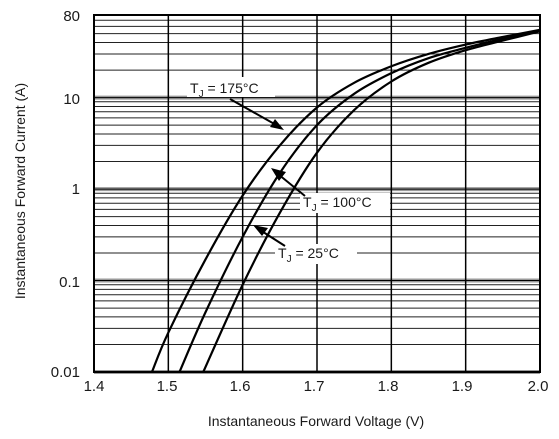 Image resolution: width=559 pixels, height=439 pixels. What do you see at coordinates (167, 386) in the screenshot?
I see `x-tick-label: 1.5` at bounding box center [167, 386].